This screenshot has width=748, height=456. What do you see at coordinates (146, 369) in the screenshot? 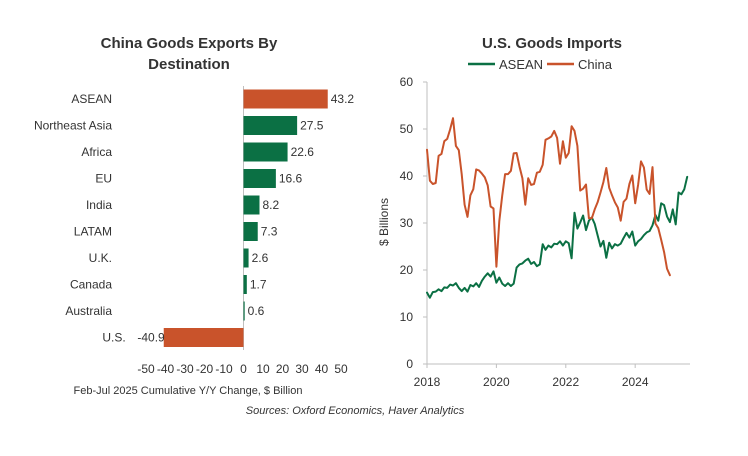
I see `bar-x-tick-50: -50` at bounding box center [146, 369].